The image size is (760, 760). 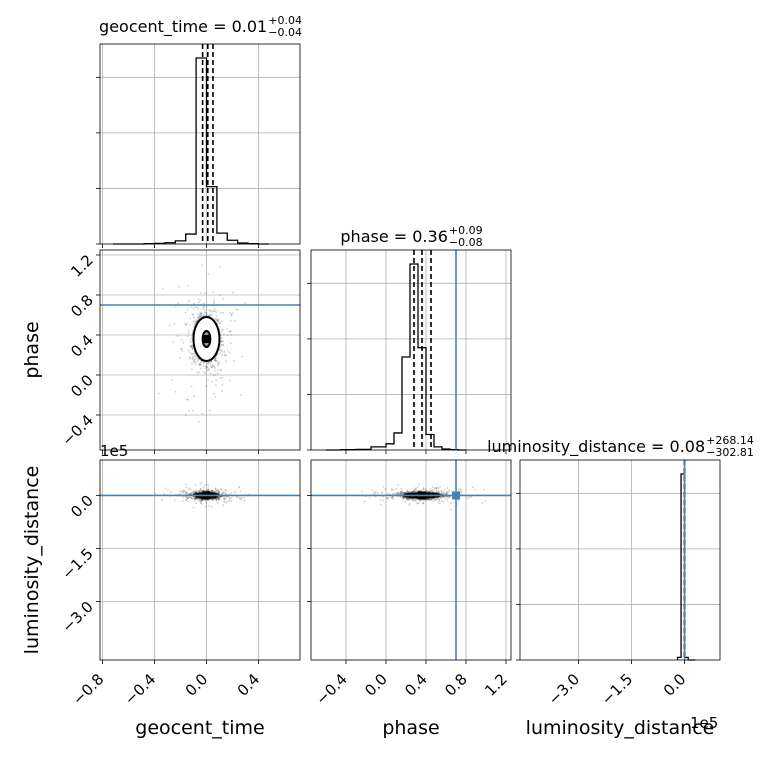 What do you see at coordinates (200, 144) in the screenshot?
I see `histogram-frame-geocent_time` at bounding box center [200, 144].